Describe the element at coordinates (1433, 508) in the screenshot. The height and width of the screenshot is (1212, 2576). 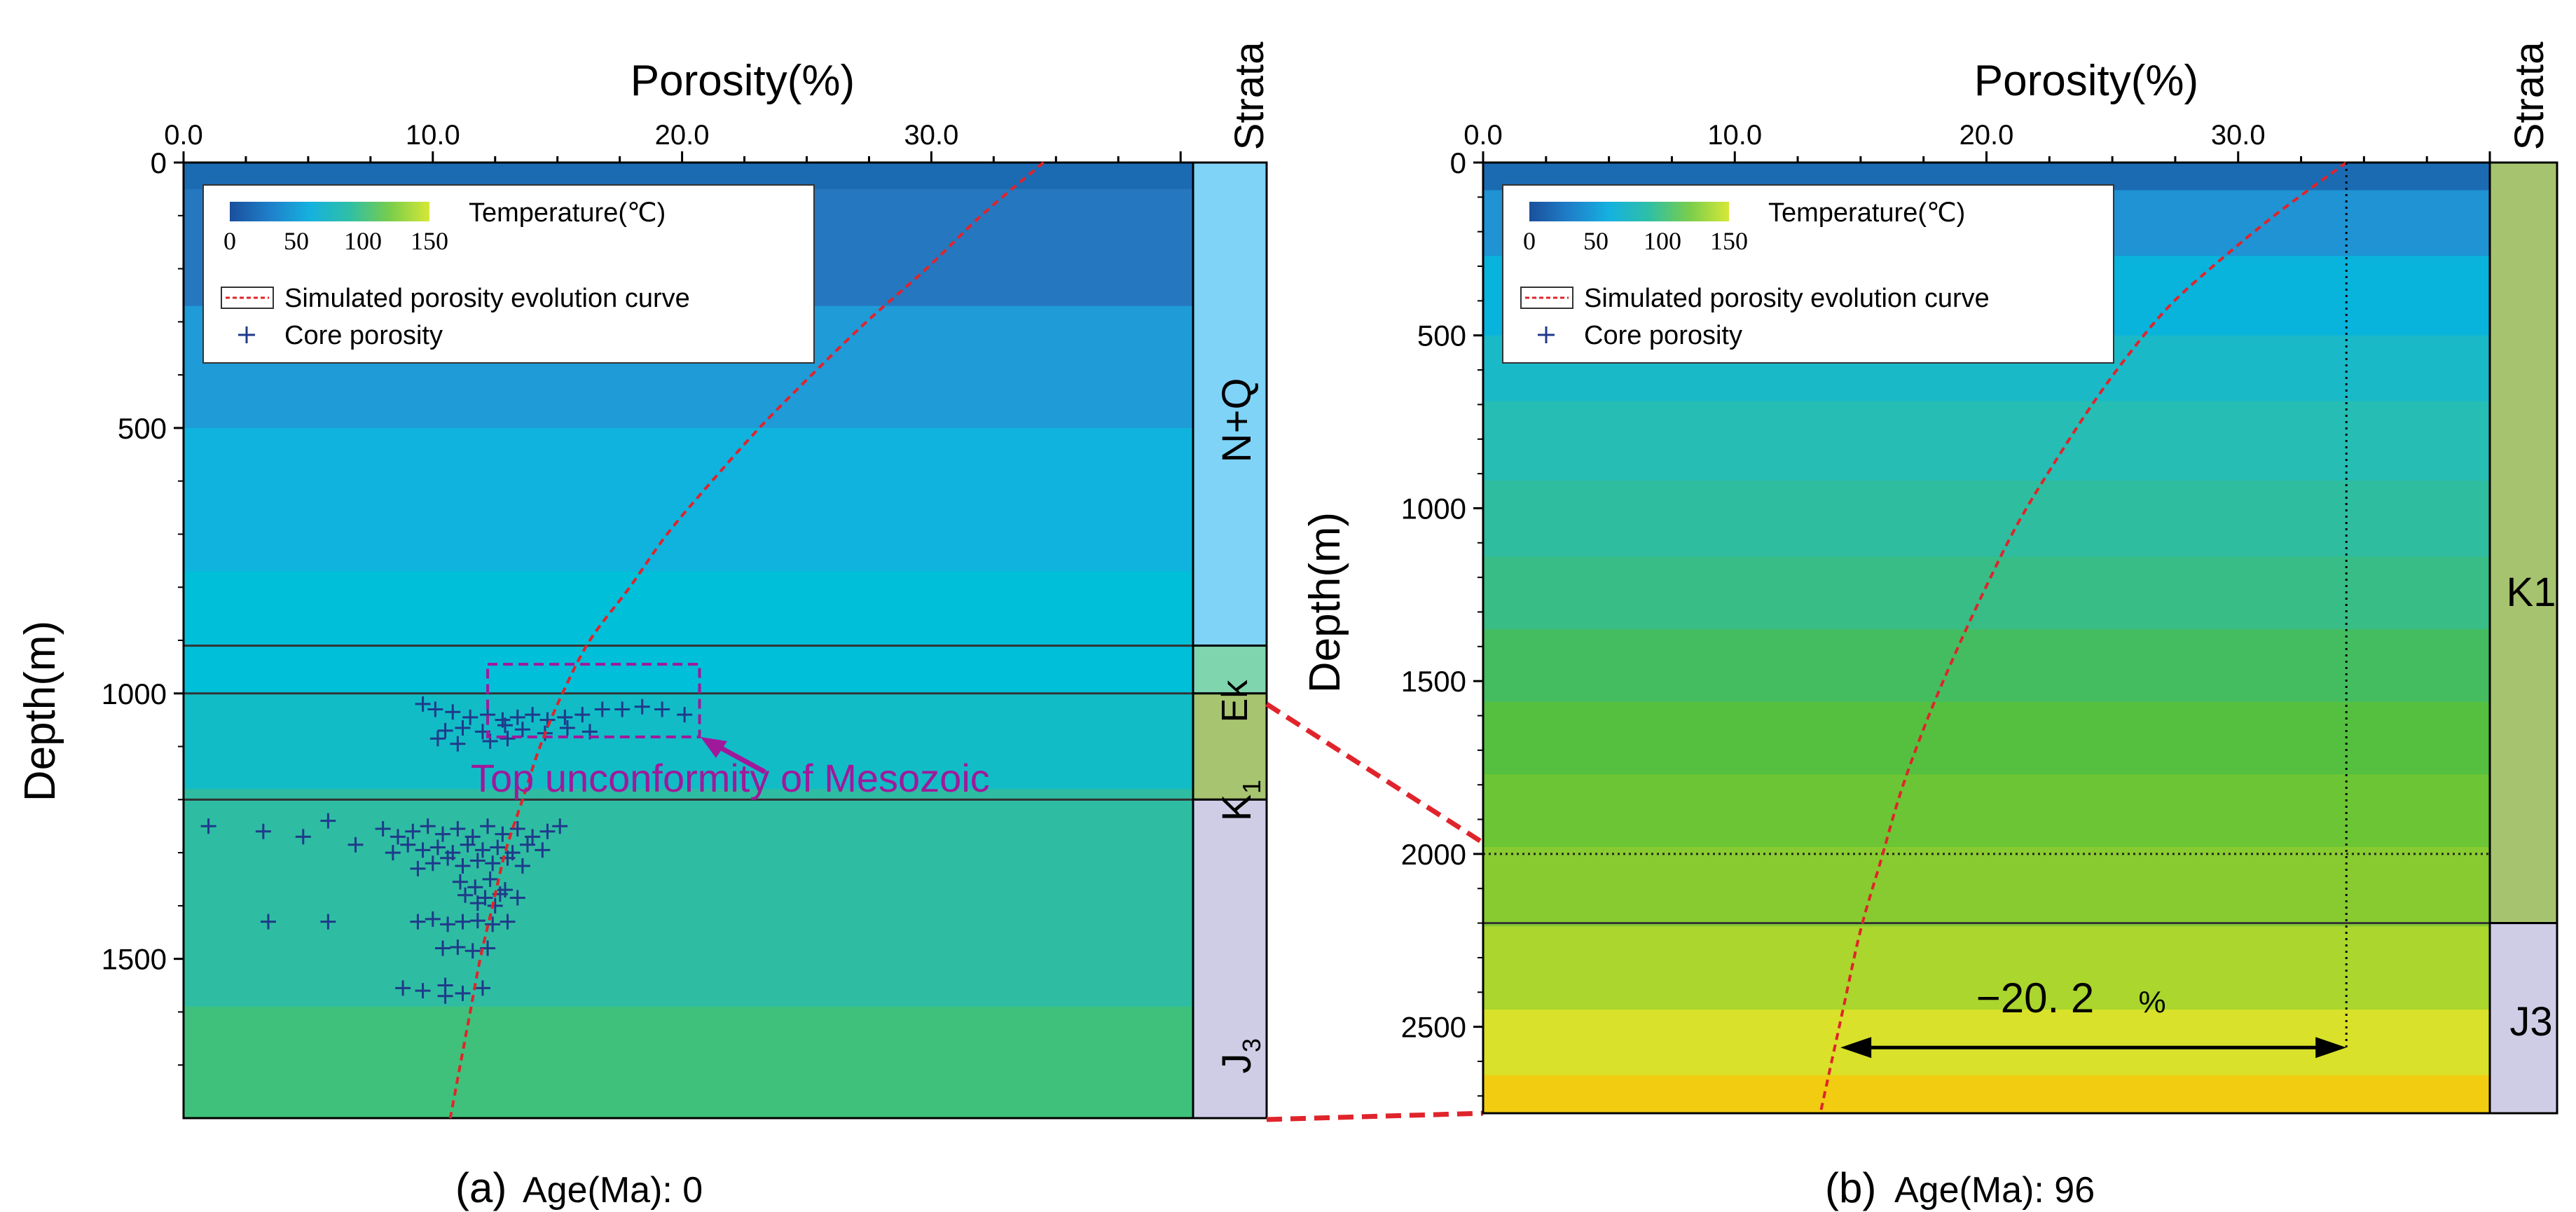
I see `y-tick-label: 1000` at that location.